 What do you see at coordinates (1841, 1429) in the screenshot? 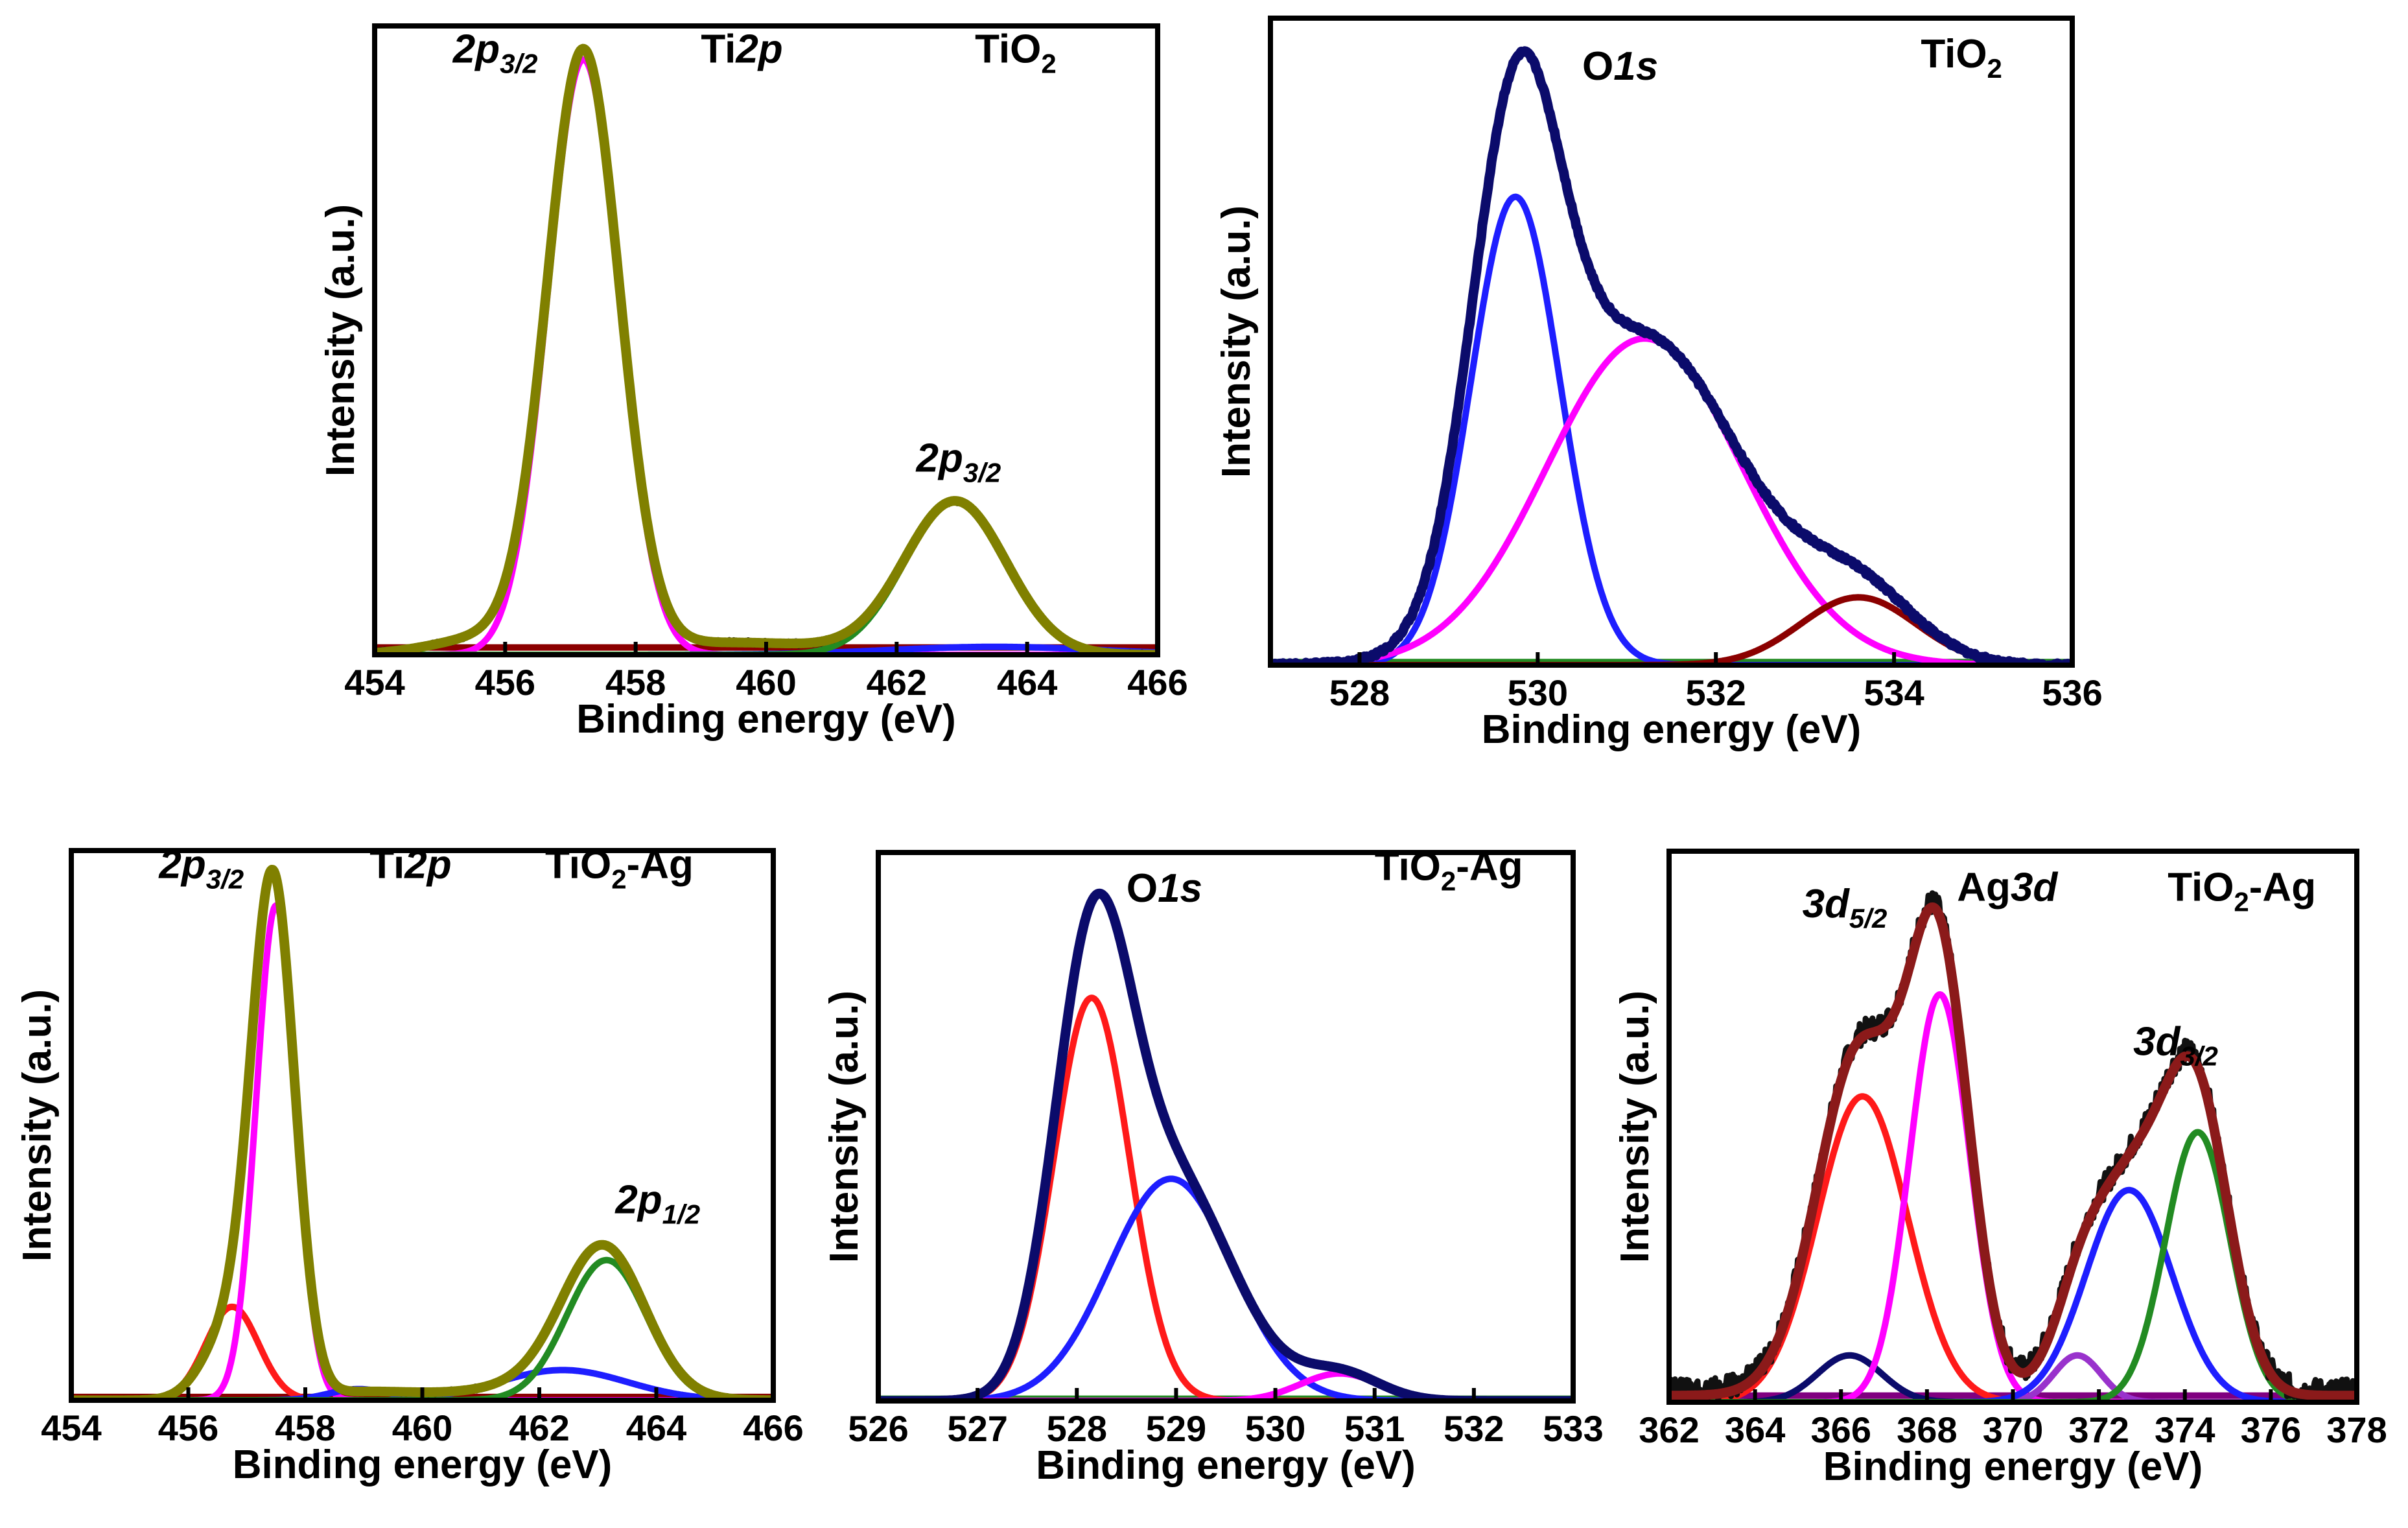
I see `x-tick-label: 366` at bounding box center [1841, 1429].